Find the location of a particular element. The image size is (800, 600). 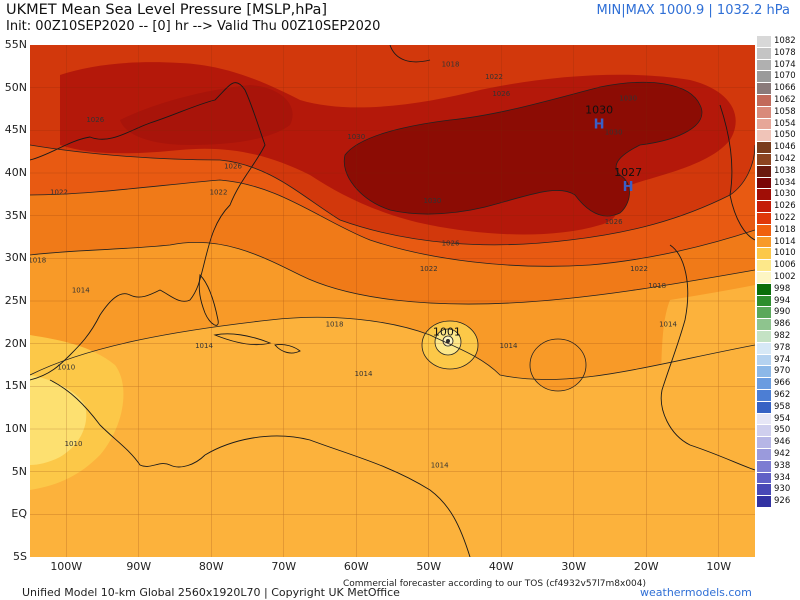

coast-central-america is located at coordinates (127, 423).